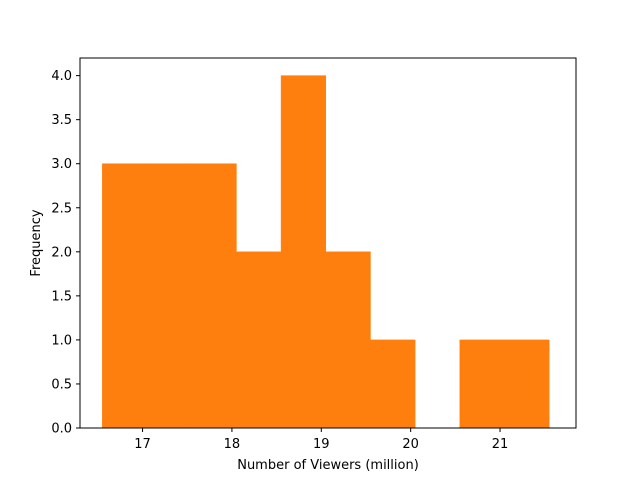  What do you see at coordinates (321, 444) in the screenshot?
I see `x-tick-label-2: 19` at bounding box center [321, 444].